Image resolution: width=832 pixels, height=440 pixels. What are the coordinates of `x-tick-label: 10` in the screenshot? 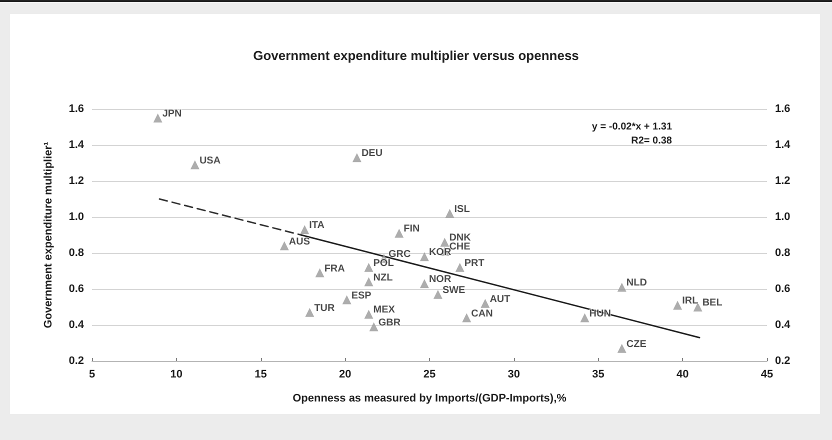 It's located at (176, 374).